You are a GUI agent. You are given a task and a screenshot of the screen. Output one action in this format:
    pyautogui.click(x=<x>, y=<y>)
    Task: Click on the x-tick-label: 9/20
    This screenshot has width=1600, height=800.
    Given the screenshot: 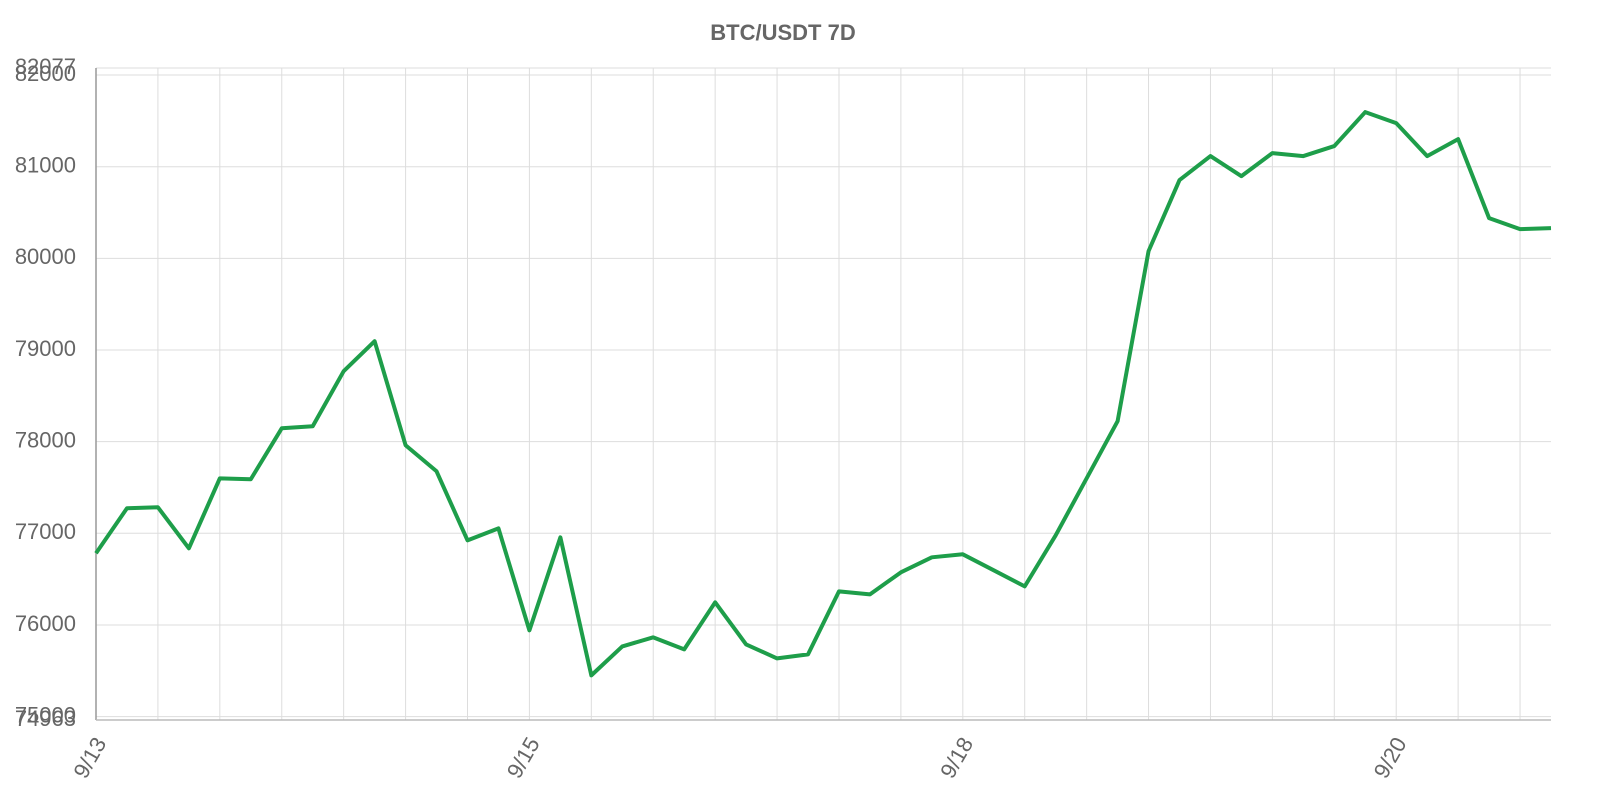 What is the action you would take?
    pyautogui.click(x=1390, y=758)
    